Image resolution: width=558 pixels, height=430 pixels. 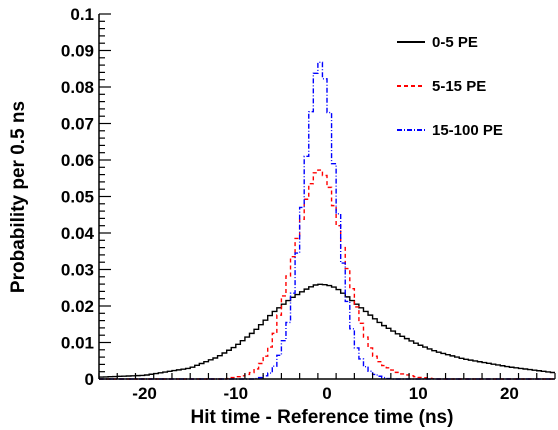 I want to click on y-tick-label: 0.07, so click(x=77, y=124).